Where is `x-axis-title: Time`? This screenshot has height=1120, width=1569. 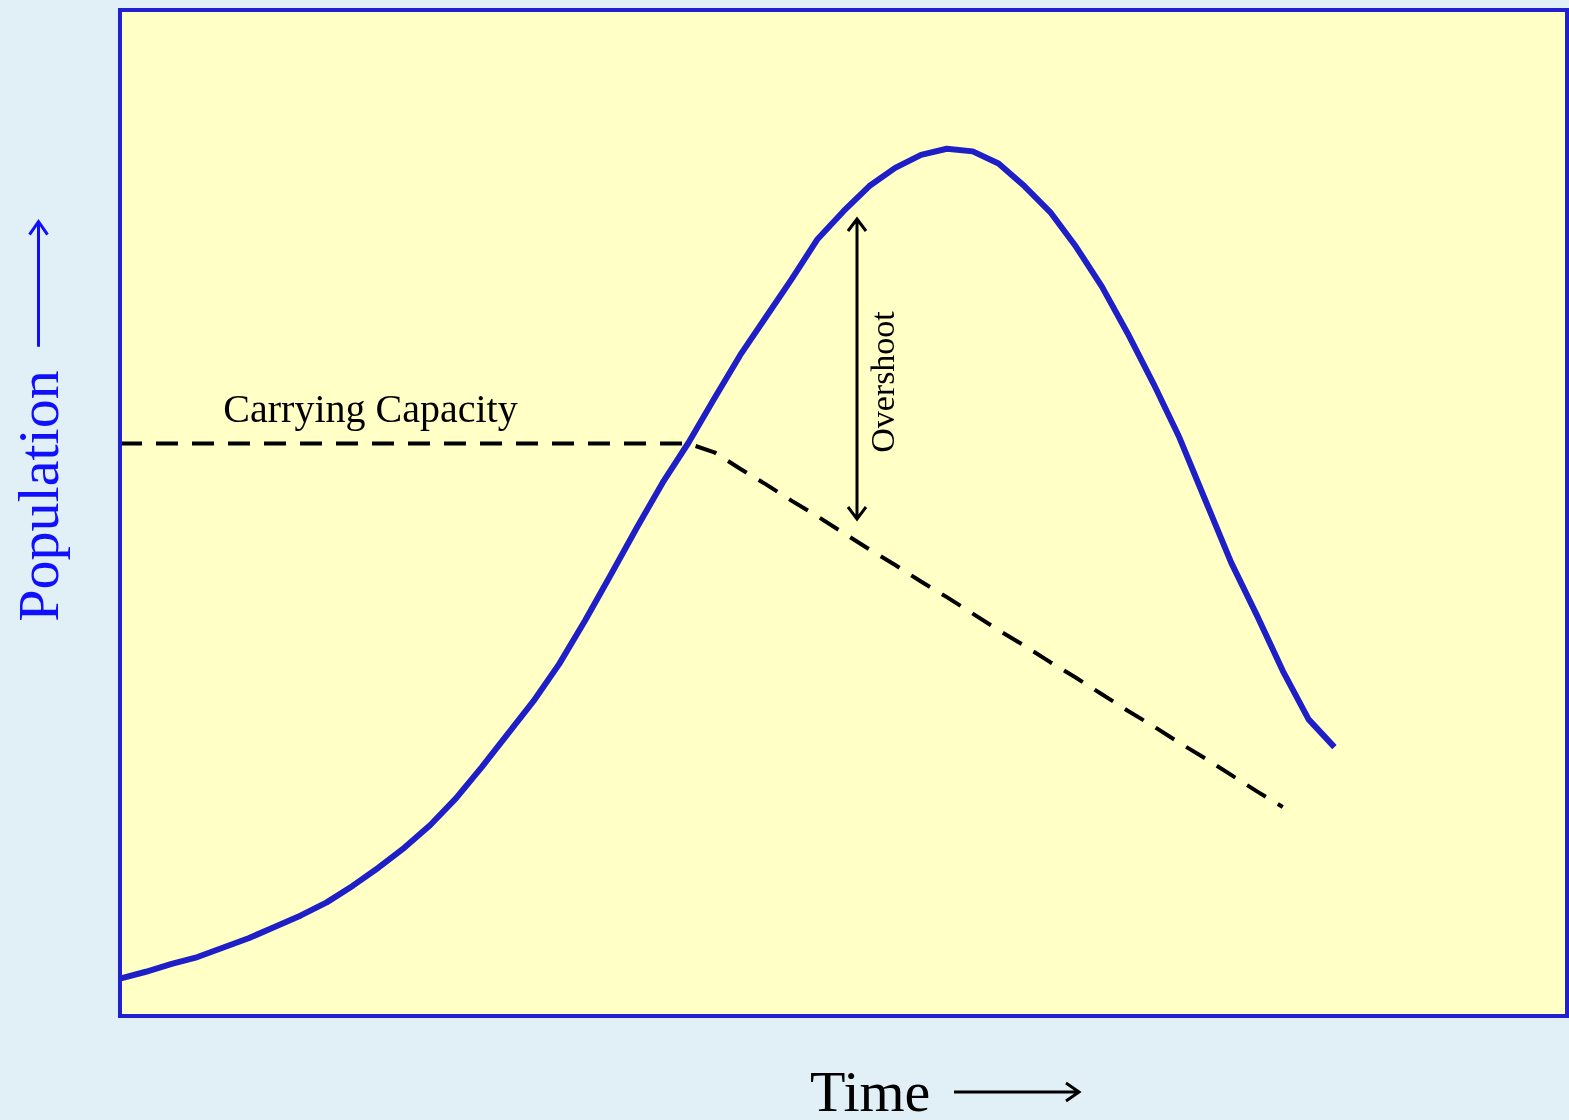 x-axis-title: Time is located at coordinates (870, 1089).